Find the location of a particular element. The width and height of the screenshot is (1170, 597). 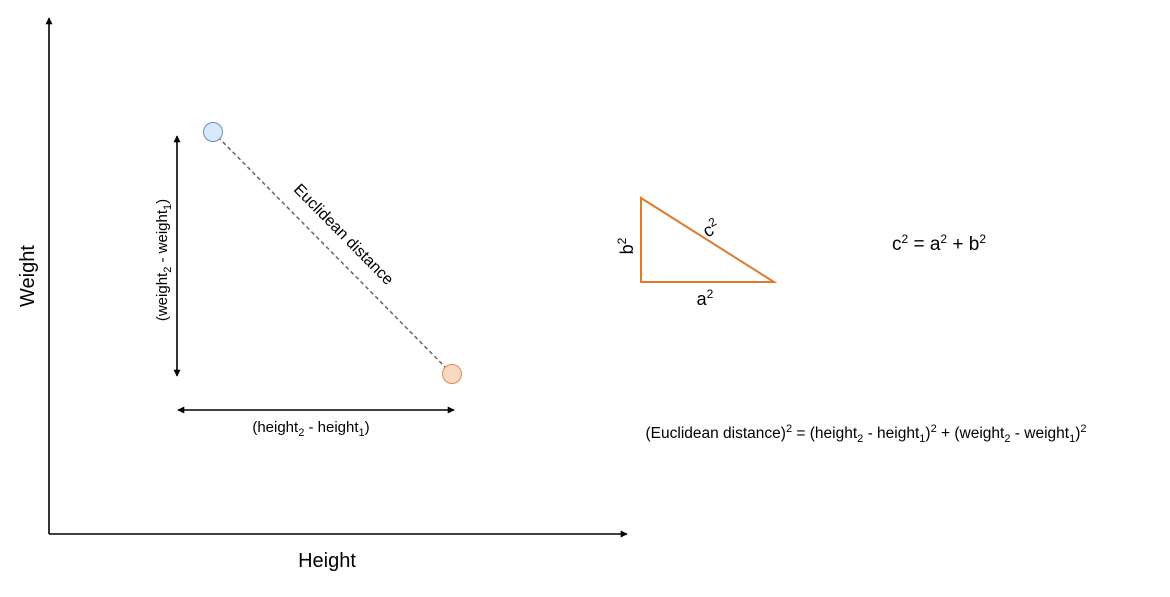

y-axis-label: Weight is located at coordinates (28, 276).